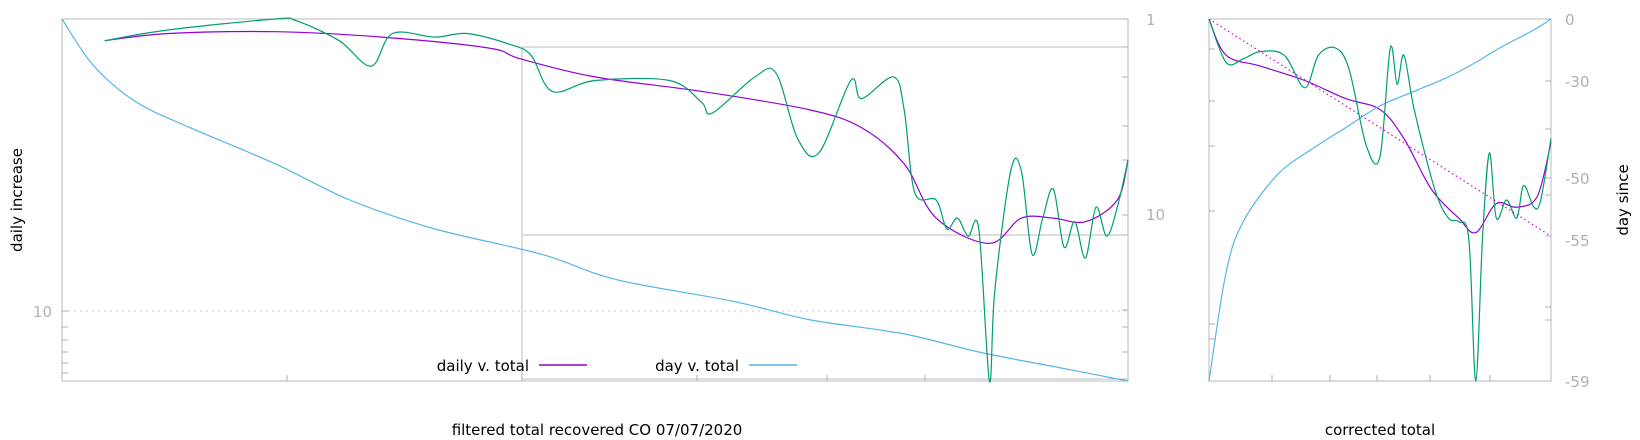  Describe the element at coordinates (697, 366) in the screenshot. I see `legend-label-day: day v. total` at that location.